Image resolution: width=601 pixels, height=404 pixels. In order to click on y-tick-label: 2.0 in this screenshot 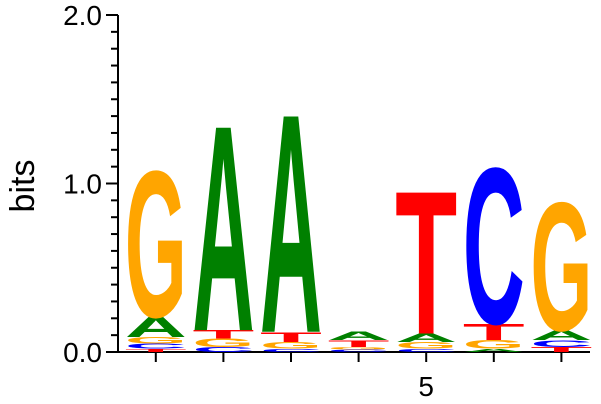, I will do `click(82, 15)`.